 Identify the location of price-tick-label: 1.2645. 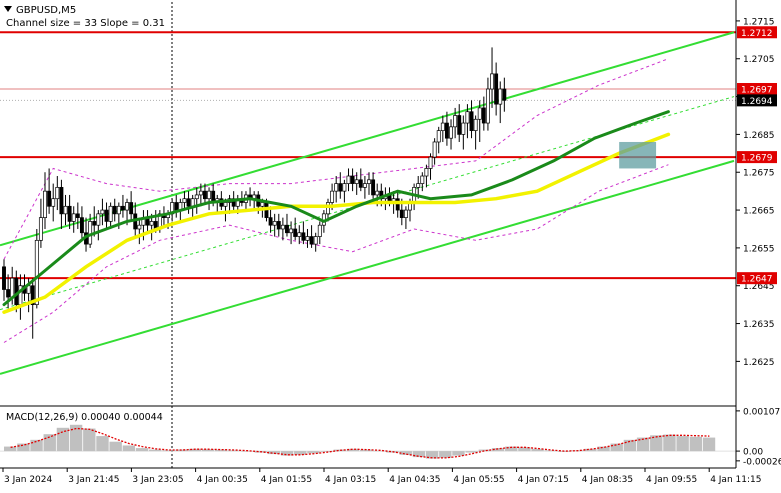
(759, 287).